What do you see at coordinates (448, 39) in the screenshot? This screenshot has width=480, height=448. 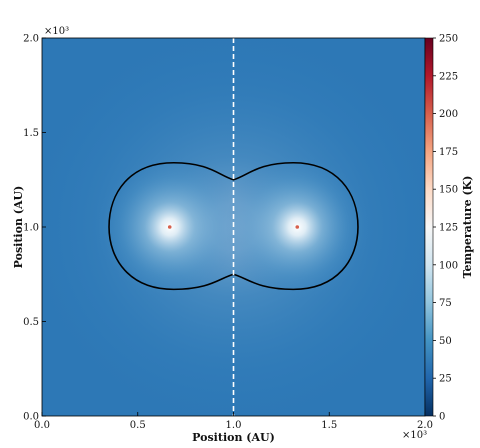 I see `colorbar-tick-label: 250` at bounding box center [448, 39].